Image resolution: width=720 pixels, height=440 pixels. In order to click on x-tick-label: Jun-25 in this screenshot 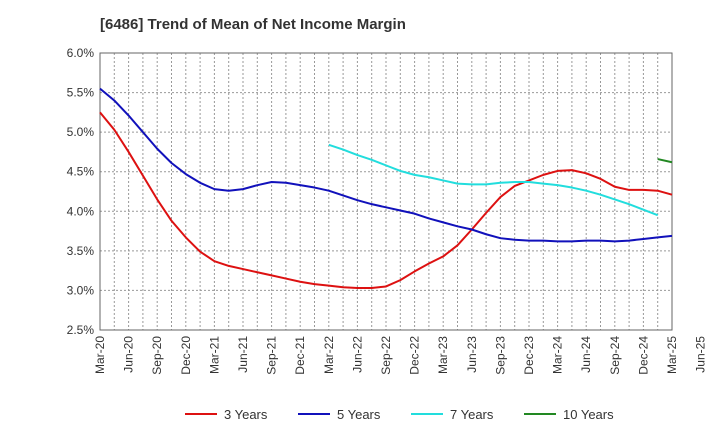, I will do `click(701, 354)`.